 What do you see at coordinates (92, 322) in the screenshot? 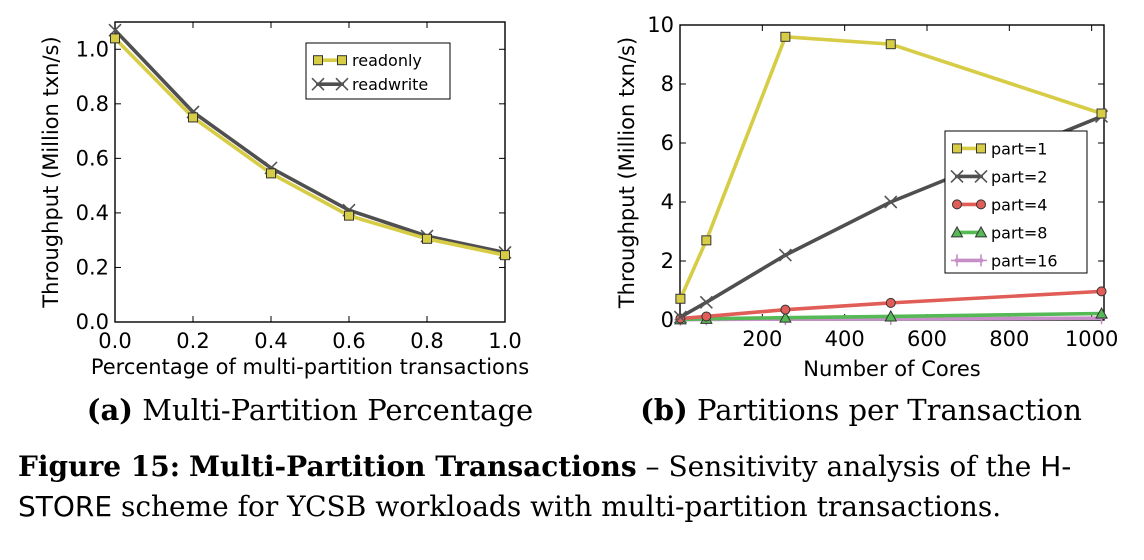
I see `chart-a-y-tick-label: 0.0` at bounding box center [92, 322].